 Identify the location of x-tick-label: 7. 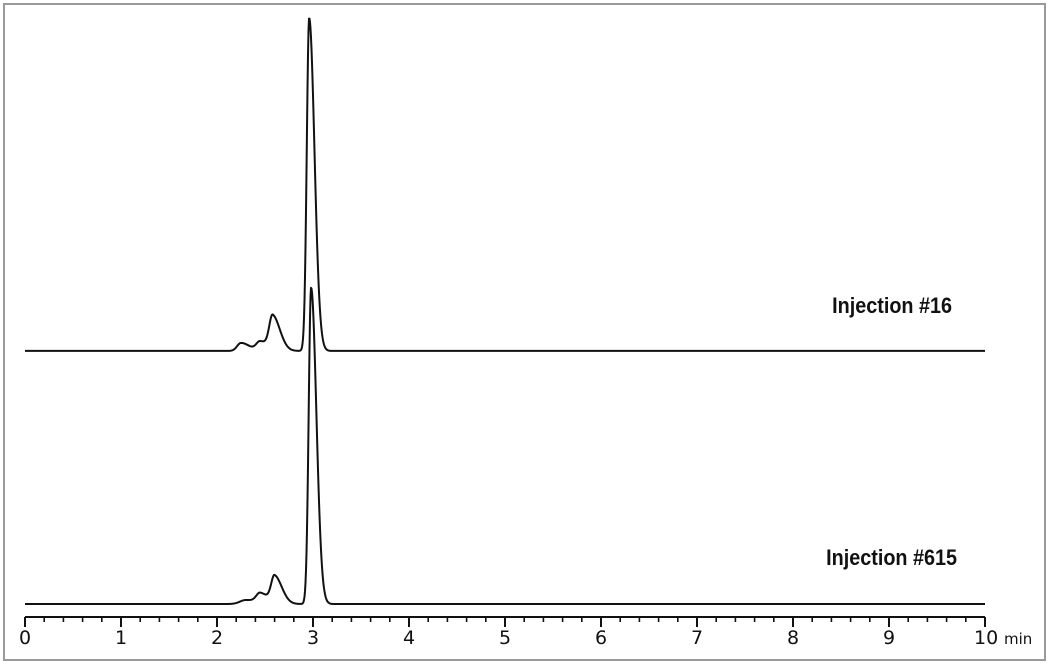
(697, 638).